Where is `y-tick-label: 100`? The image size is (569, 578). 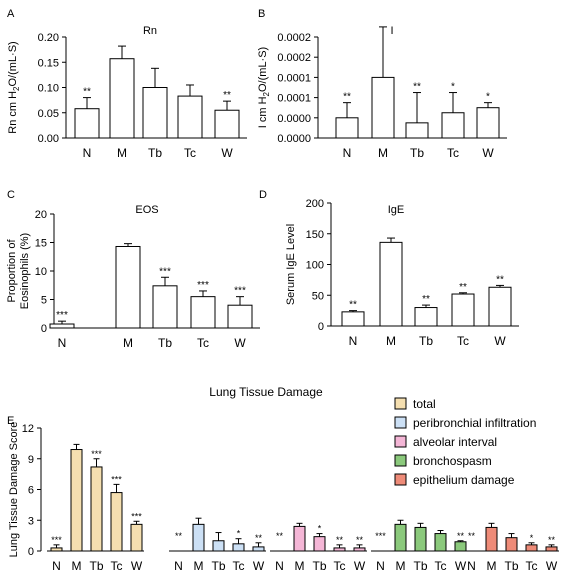
y-tick-label: 100 is located at coordinates (315, 266).